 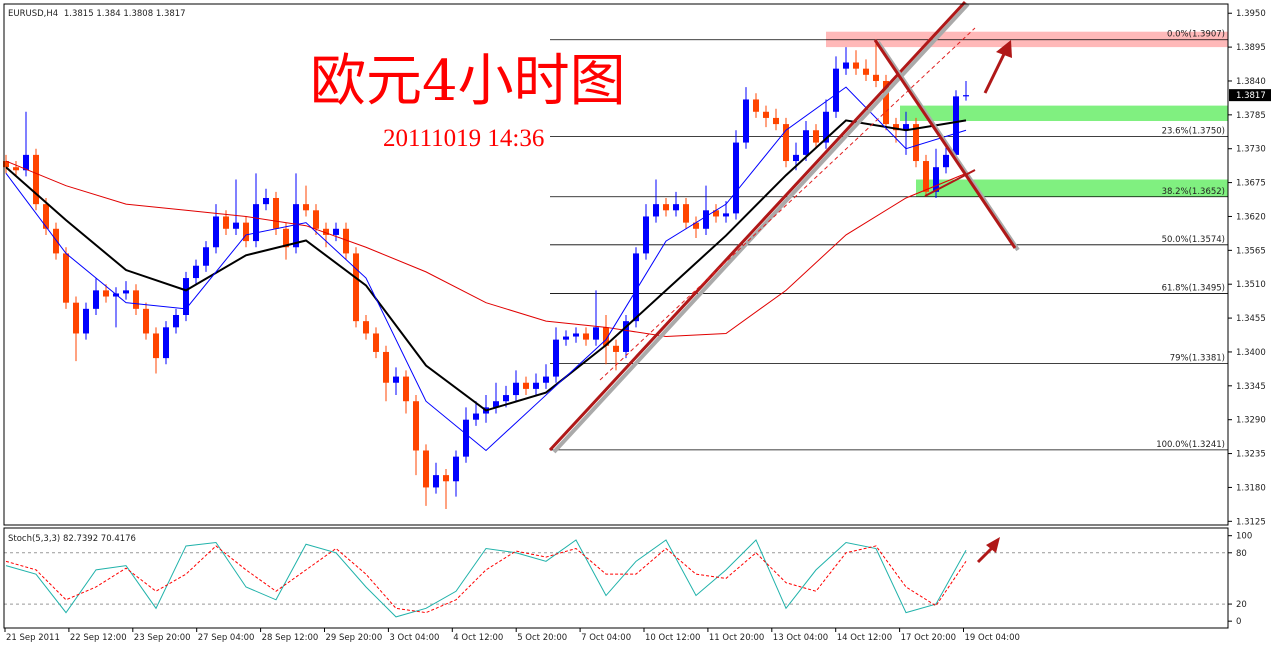 What do you see at coordinates (1193, 288) in the screenshot?
I see `fib-label: 61.8%(1.3495)` at bounding box center [1193, 288].